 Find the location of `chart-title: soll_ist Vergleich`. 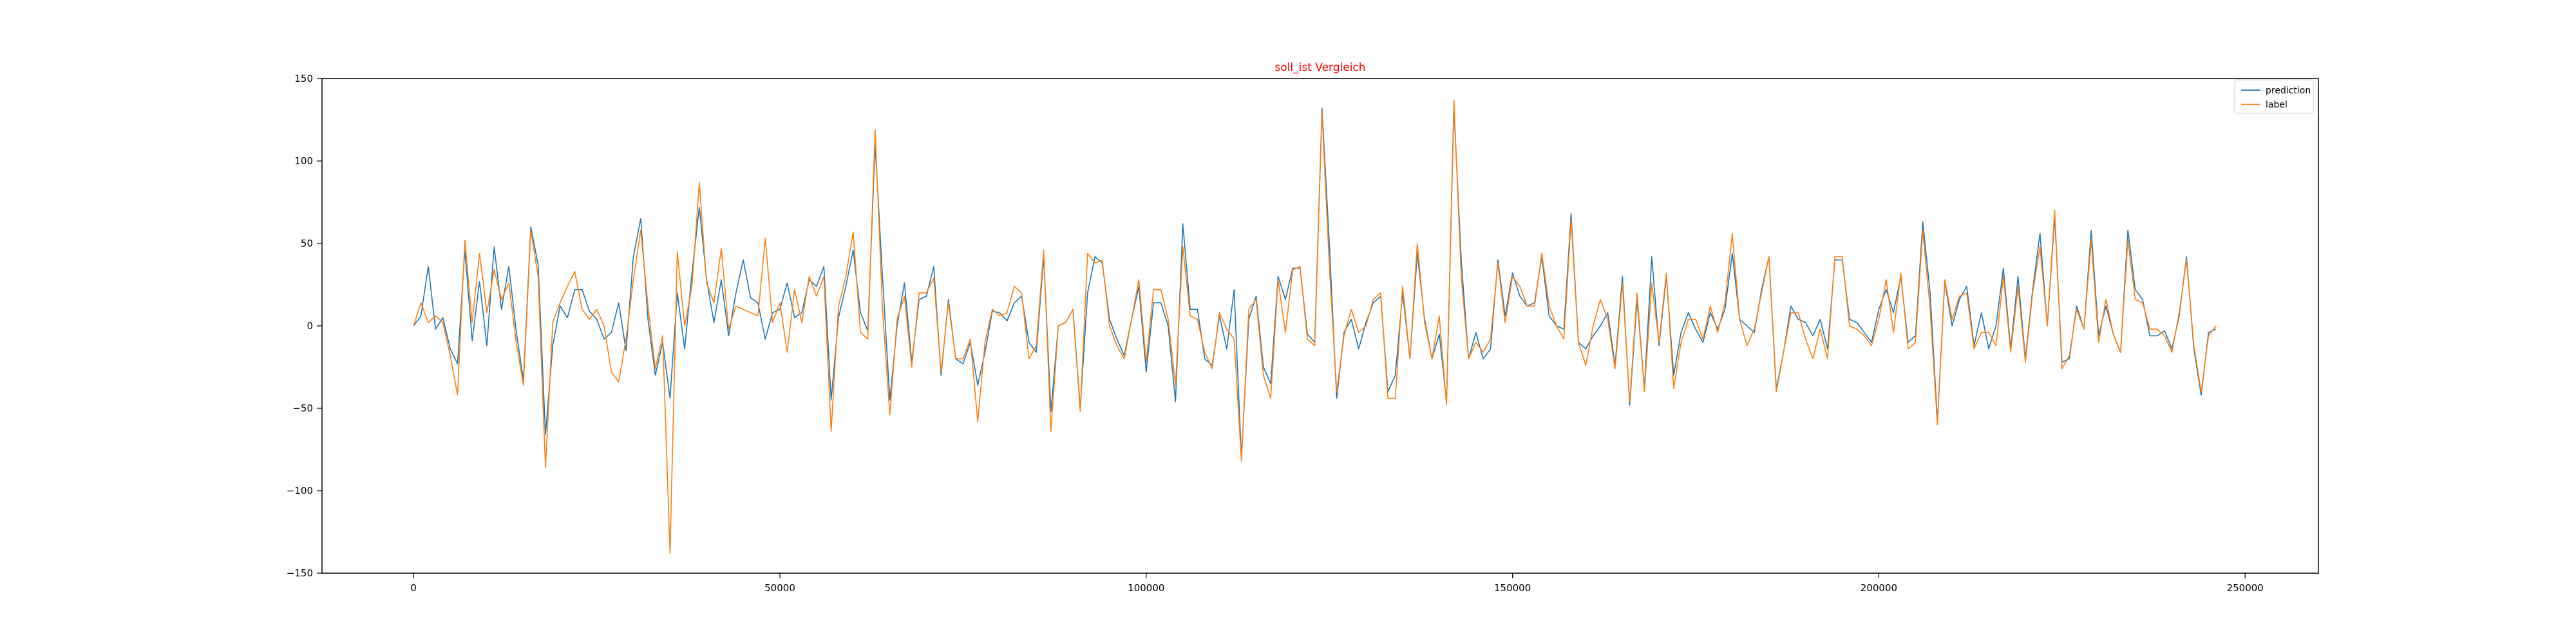

chart-title: soll_ist Vergleich is located at coordinates (1319, 67).